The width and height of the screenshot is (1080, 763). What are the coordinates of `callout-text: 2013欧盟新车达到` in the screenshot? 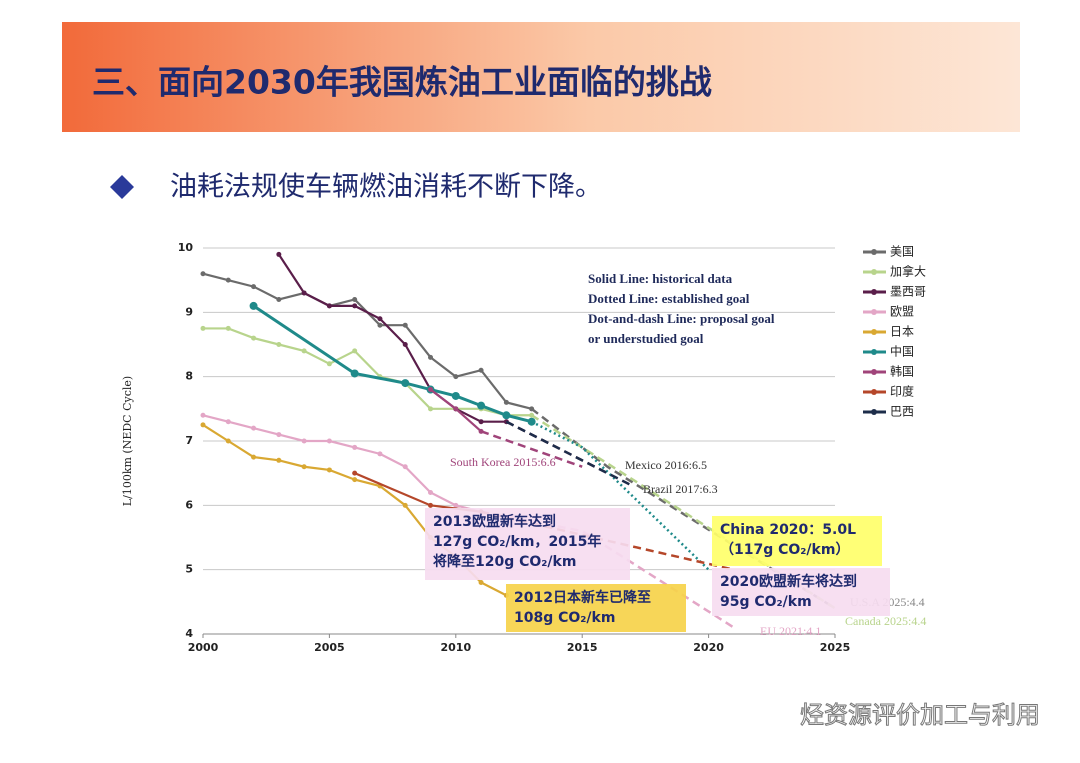 It's located at (494, 521).